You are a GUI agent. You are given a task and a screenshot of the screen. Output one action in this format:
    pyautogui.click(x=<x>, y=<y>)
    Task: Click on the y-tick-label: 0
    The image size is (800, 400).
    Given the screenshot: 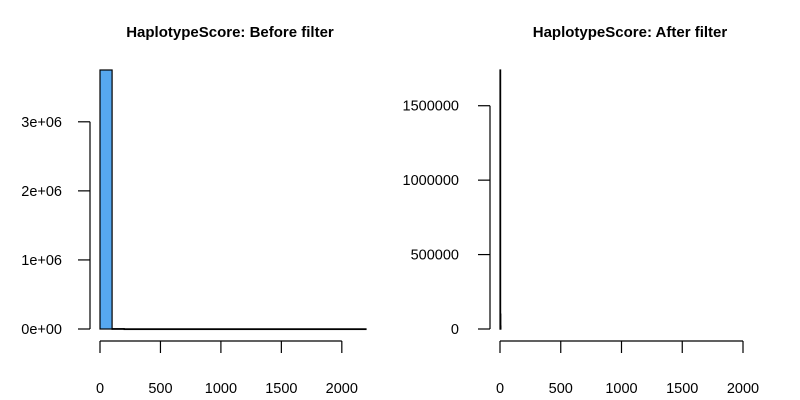 What is the action you would take?
    pyautogui.click(x=455, y=330)
    